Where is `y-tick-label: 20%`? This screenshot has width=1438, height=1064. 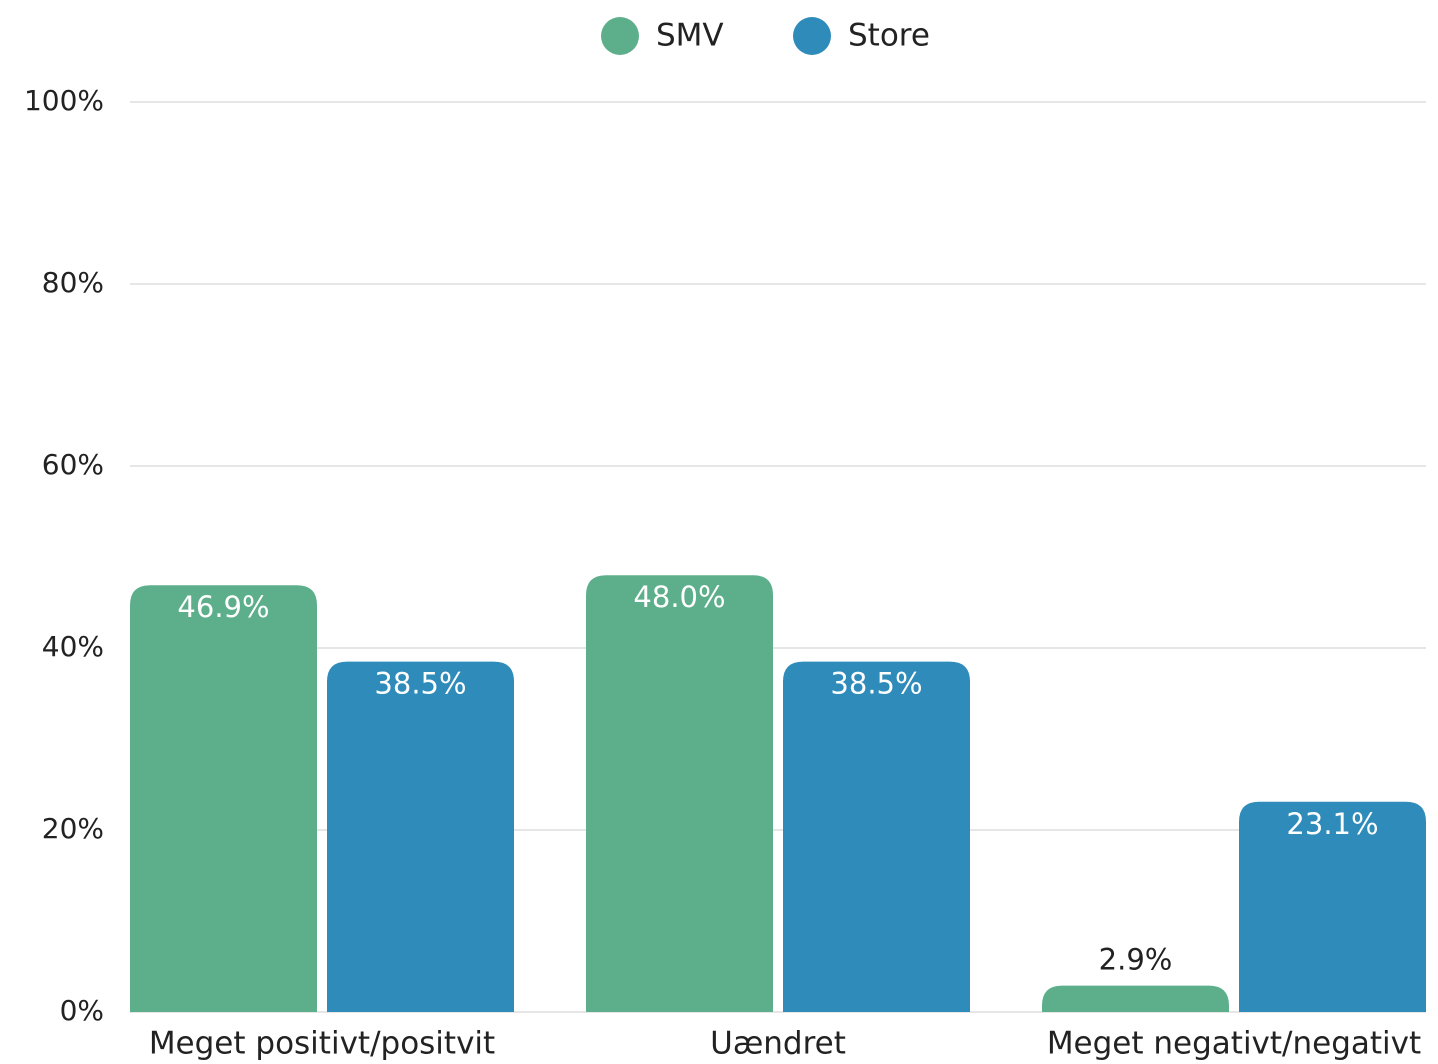 y-tick-label: 20% is located at coordinates (73, 828).